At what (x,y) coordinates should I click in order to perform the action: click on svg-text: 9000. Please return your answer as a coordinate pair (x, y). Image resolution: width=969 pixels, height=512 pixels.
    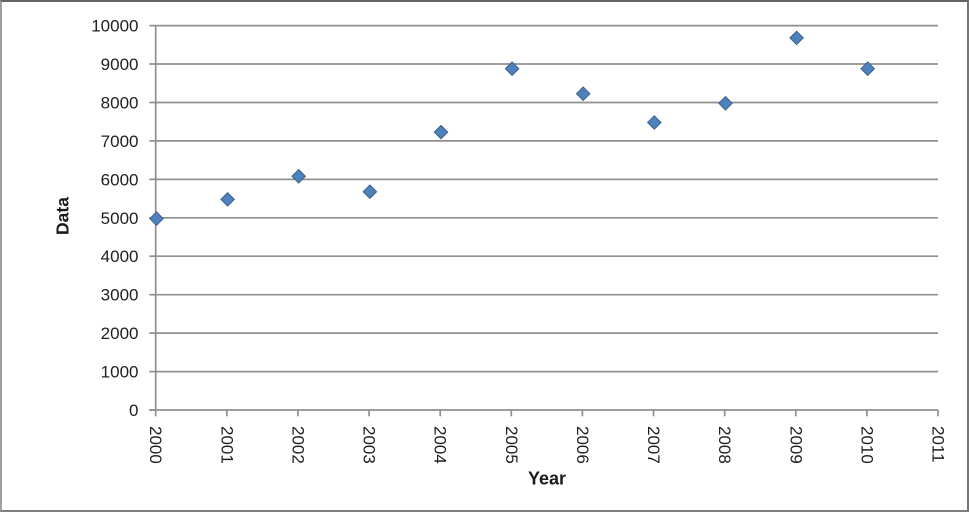
    Looking at the image, I should click on (120, 64).